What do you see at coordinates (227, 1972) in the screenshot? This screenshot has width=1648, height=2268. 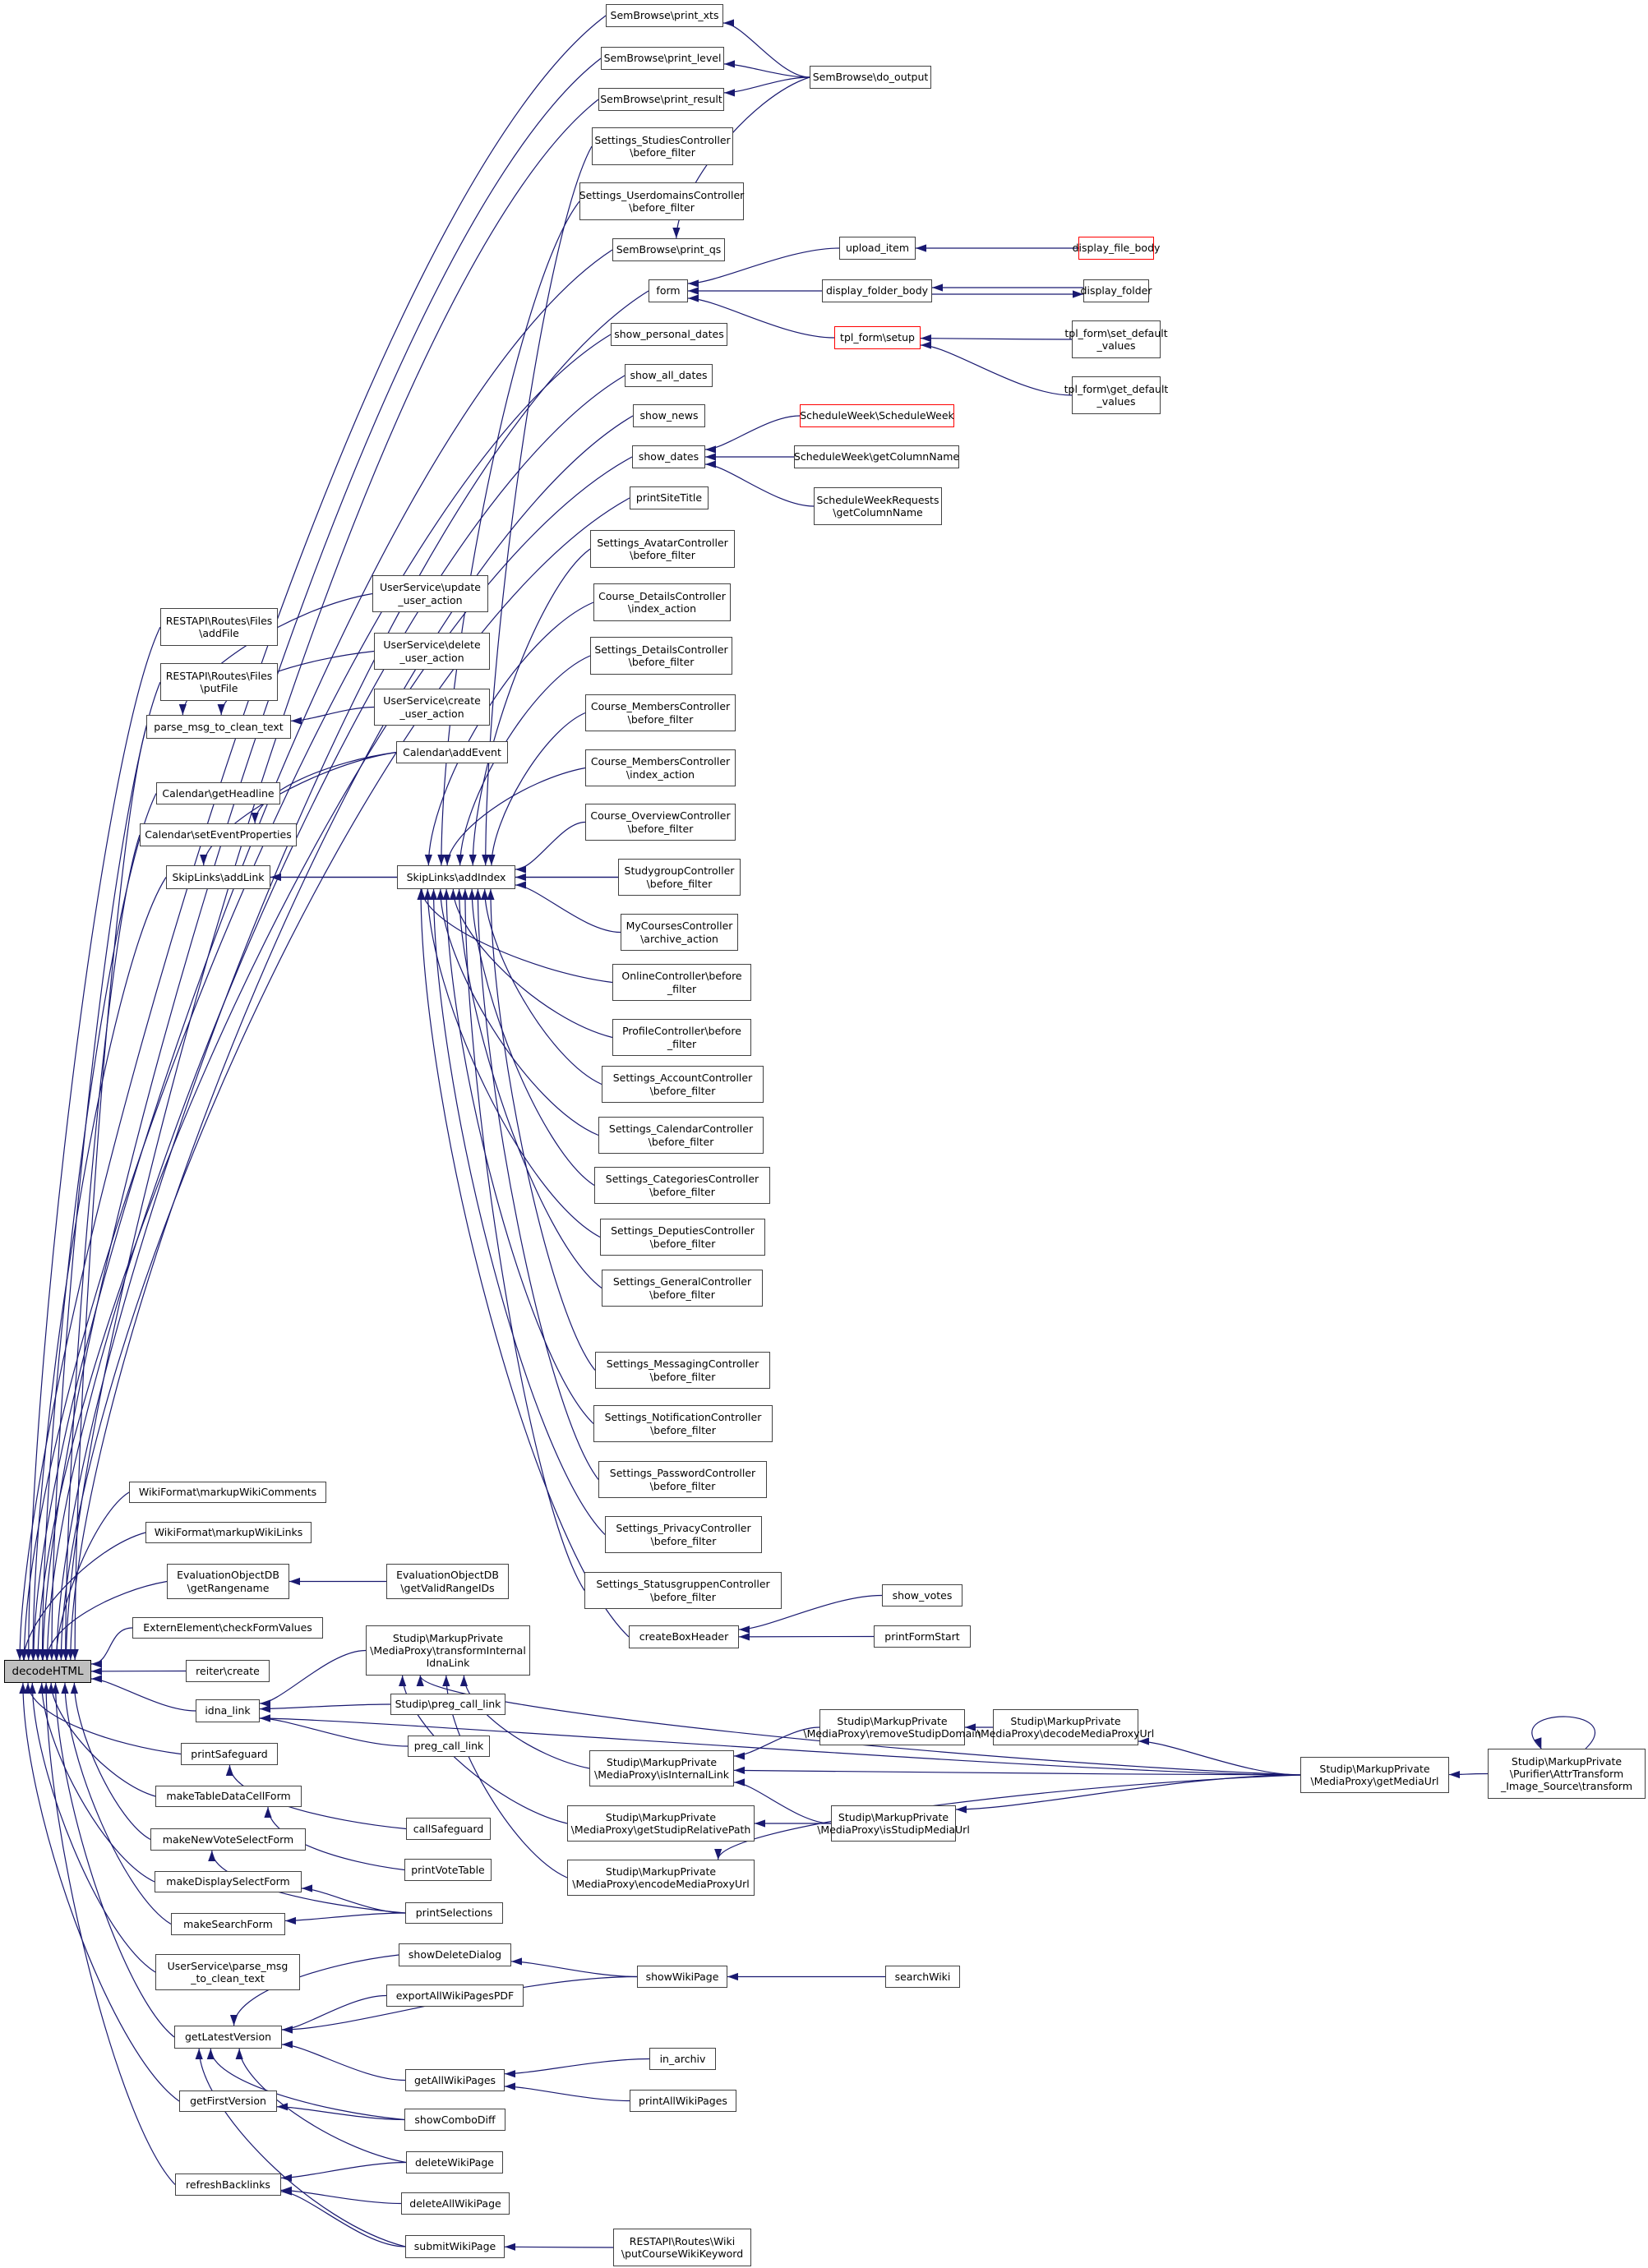 I see `graph-node-us_parse_msg: UserService\parse_msg _to_clean_text` at bounding box center [227, 1972].